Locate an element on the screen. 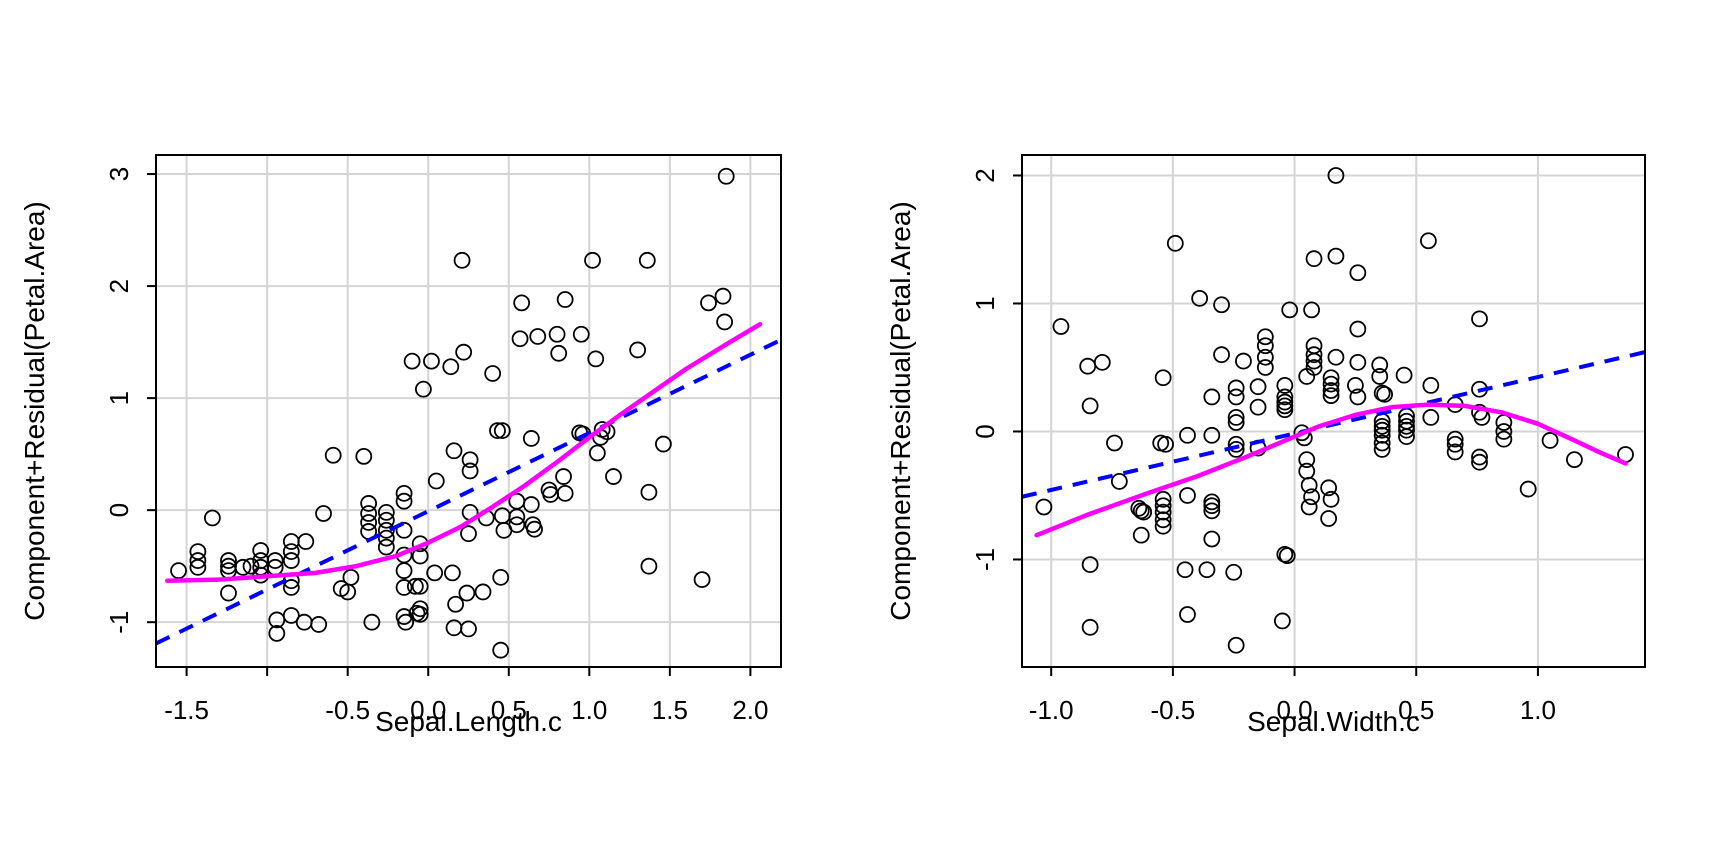 The width and height of the screenshot is (1728, 864). least-squares-line is located at coordinates (468, 492).